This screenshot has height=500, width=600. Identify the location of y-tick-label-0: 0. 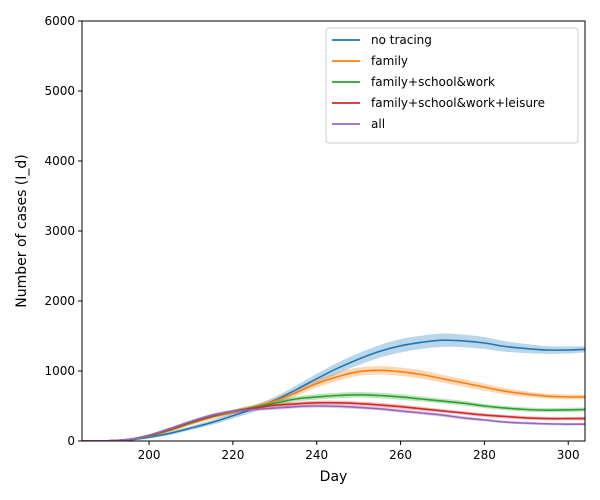
(71, 441).